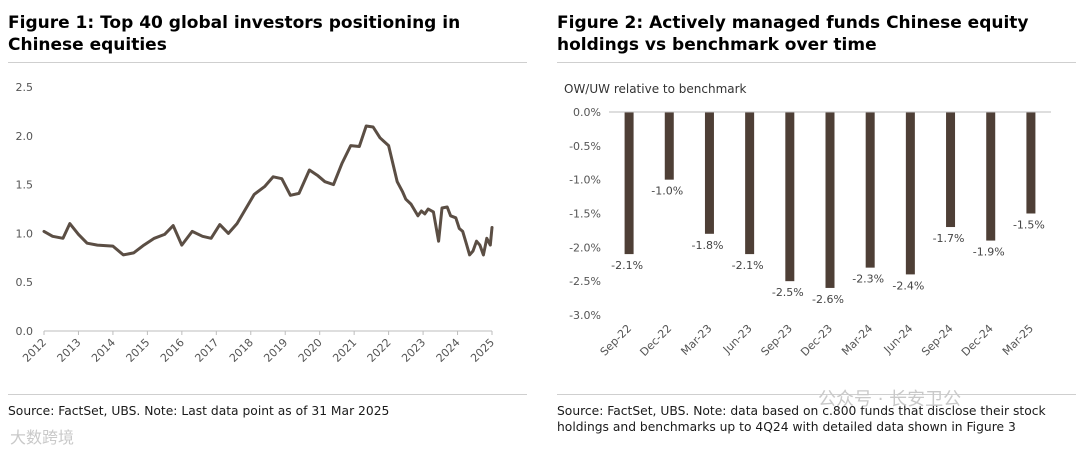 Image resolution: width=1080 pixels, height=453 pixels. Describe the element at coordinates (908, 285) in the screenshot. I see `bar-data-label: -2.4%` at that location.